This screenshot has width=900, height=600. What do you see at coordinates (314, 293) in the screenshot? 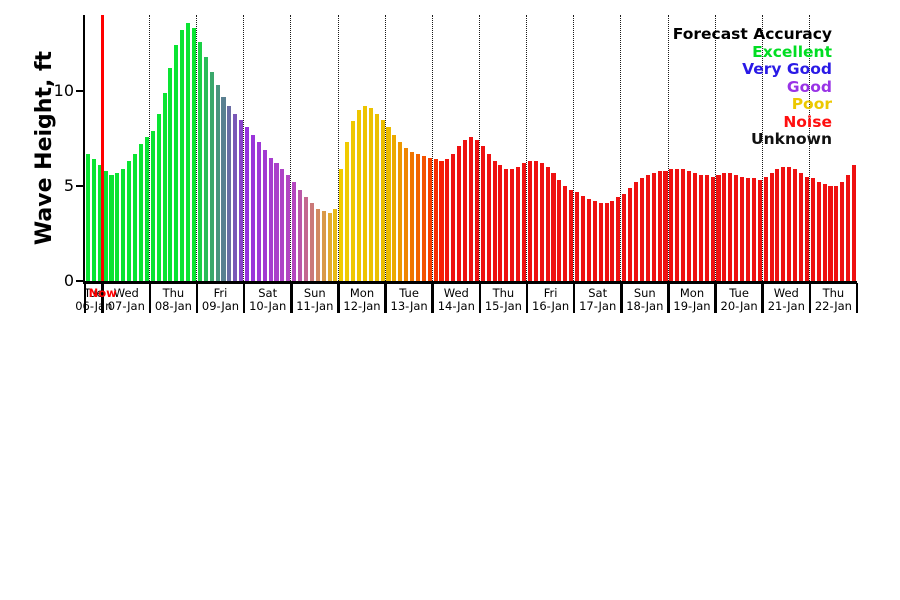
I see `x-tick-day-label: Sun` at bounding box center [314, 293].